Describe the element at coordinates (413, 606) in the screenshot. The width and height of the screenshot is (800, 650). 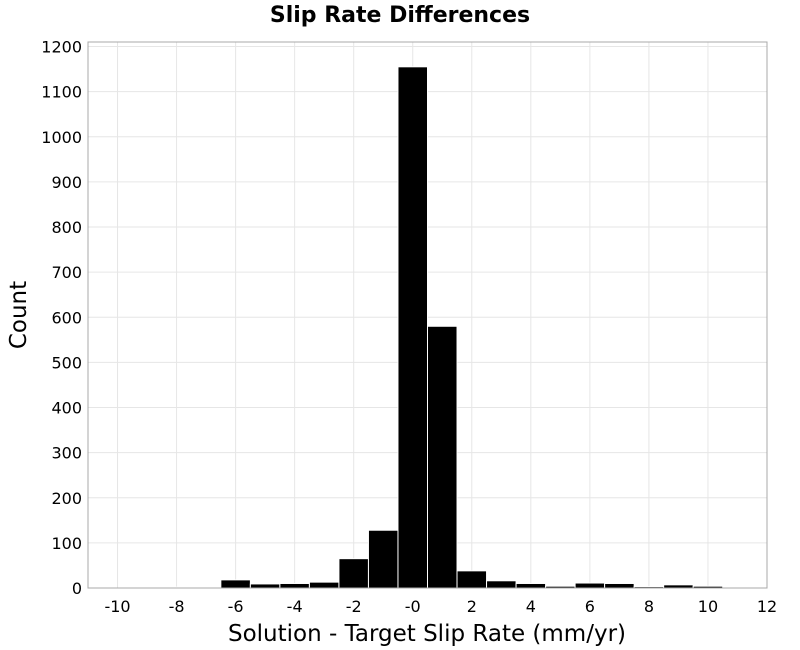
I see `x-tick-label: -0` at that location.